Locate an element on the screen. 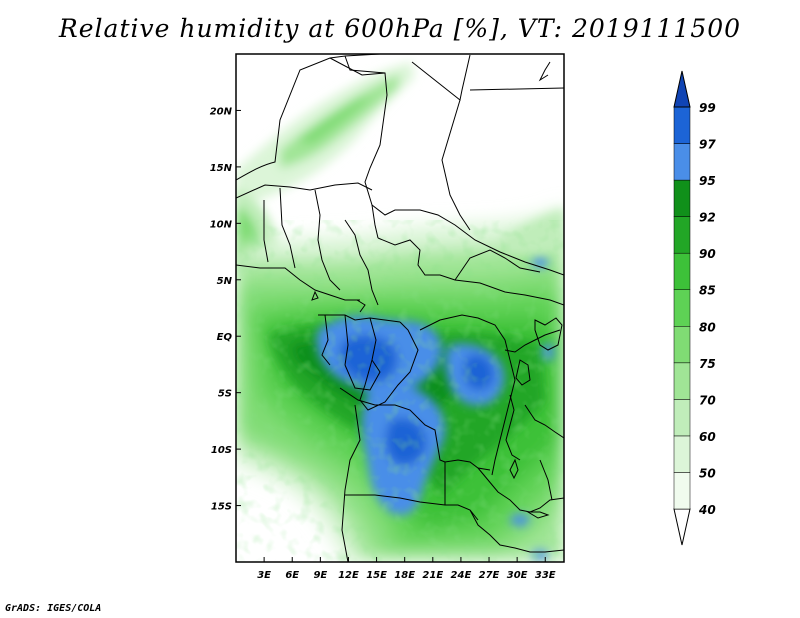 The height and width of the screenshot is (618, 800). x-tick-label: 33E is located at coordinates (545, 575).